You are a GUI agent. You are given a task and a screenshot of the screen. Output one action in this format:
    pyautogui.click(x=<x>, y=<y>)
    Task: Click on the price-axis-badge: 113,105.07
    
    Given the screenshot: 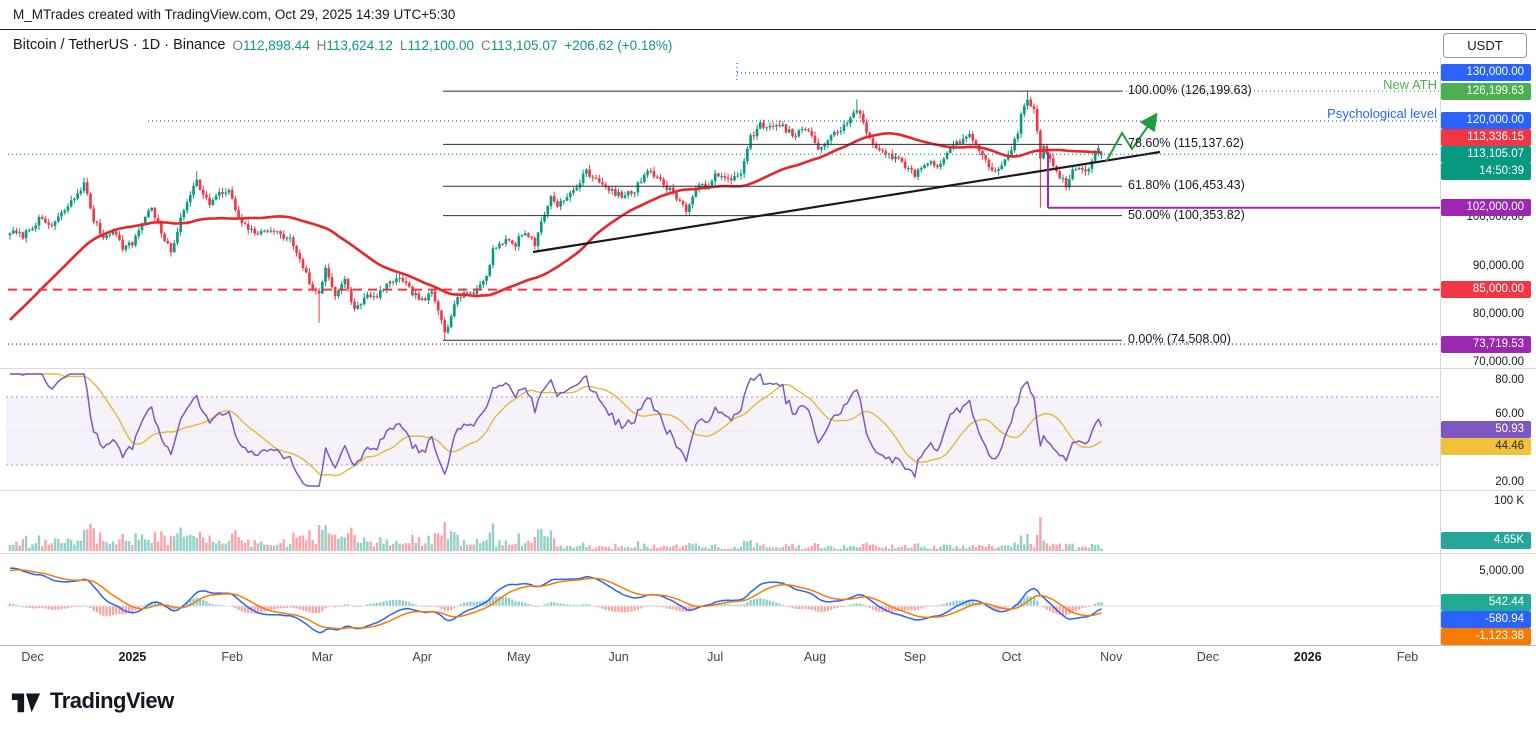 What is the action you would take?
    pyautogui.click(x=1486, y=154)
    